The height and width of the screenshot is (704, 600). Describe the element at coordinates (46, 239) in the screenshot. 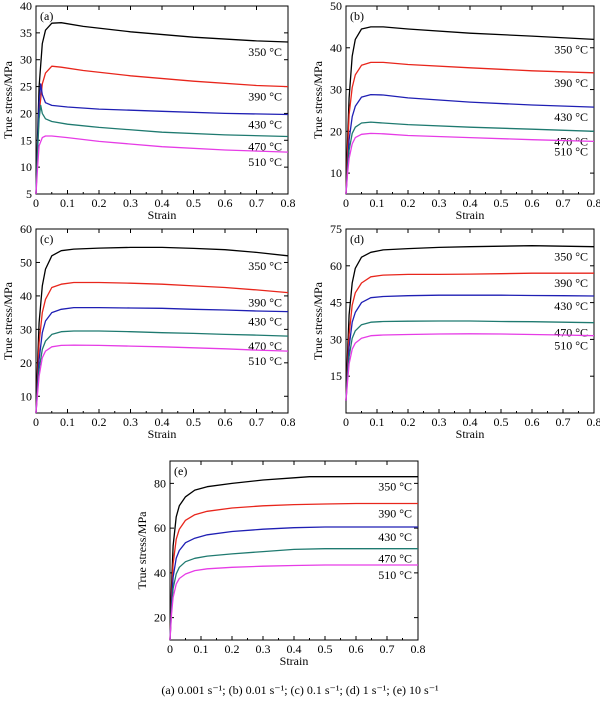

I see `panel-tag: (c)` at that location.